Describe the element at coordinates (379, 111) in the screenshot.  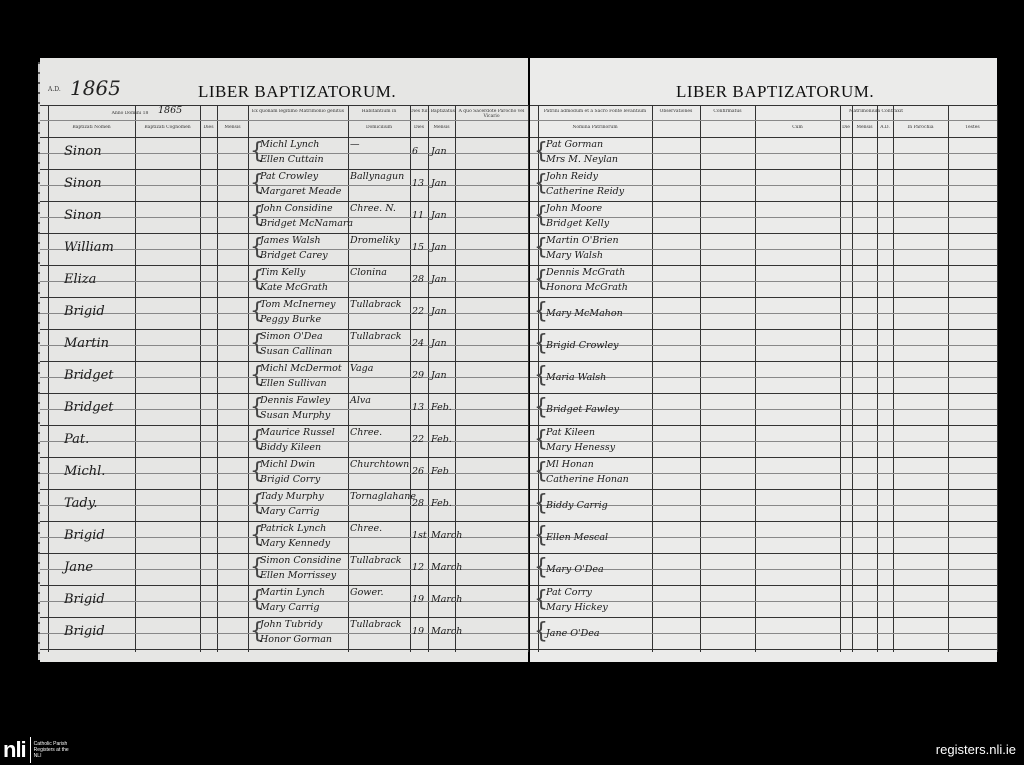
I see `column-header: Habitantium in` at that location.